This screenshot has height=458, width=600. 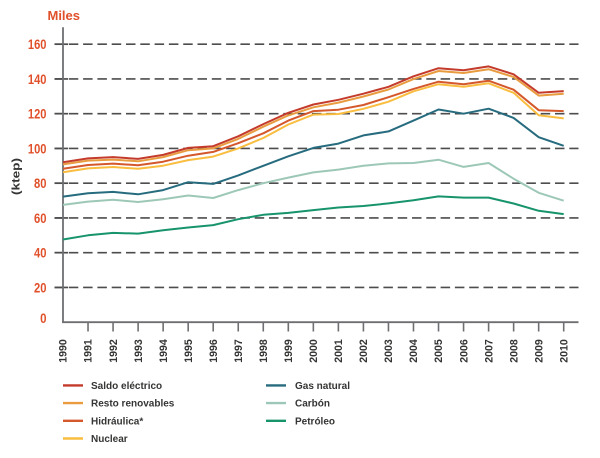 I want to click on svg-text: 60, so click(x=40, y=218).